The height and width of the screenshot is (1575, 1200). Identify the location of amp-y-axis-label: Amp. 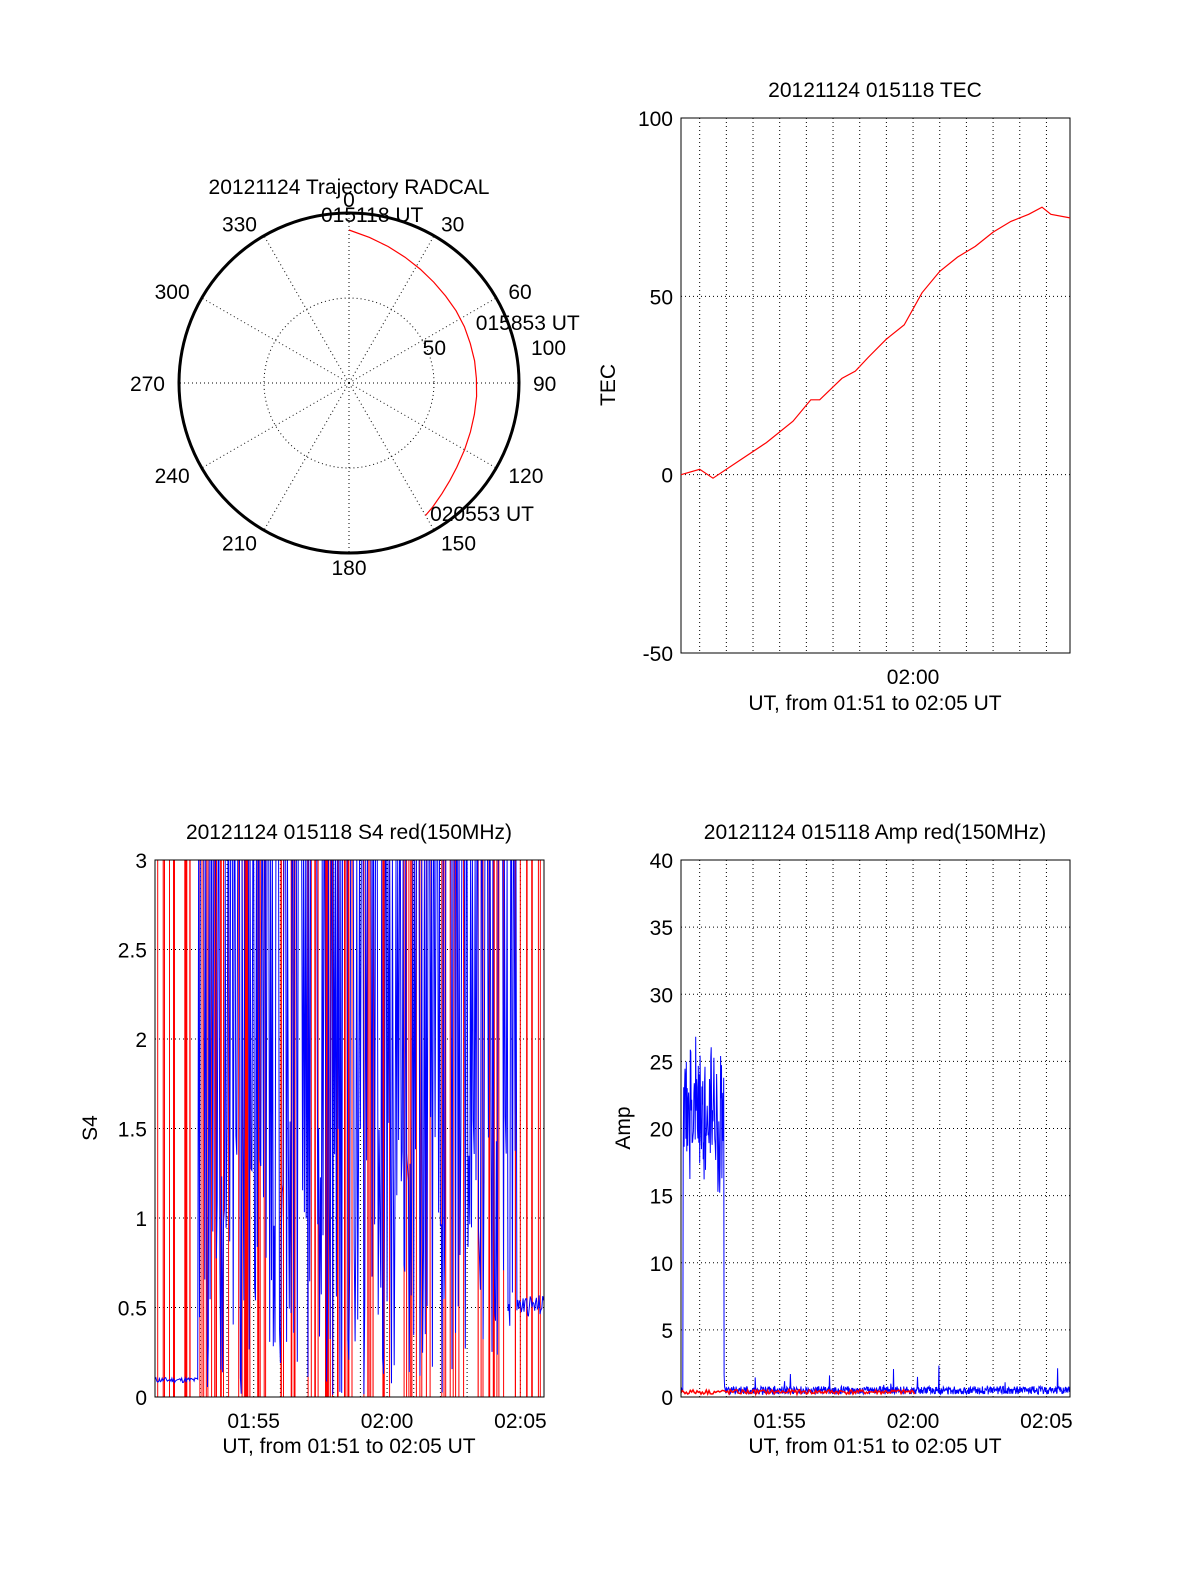
(623, 1127).